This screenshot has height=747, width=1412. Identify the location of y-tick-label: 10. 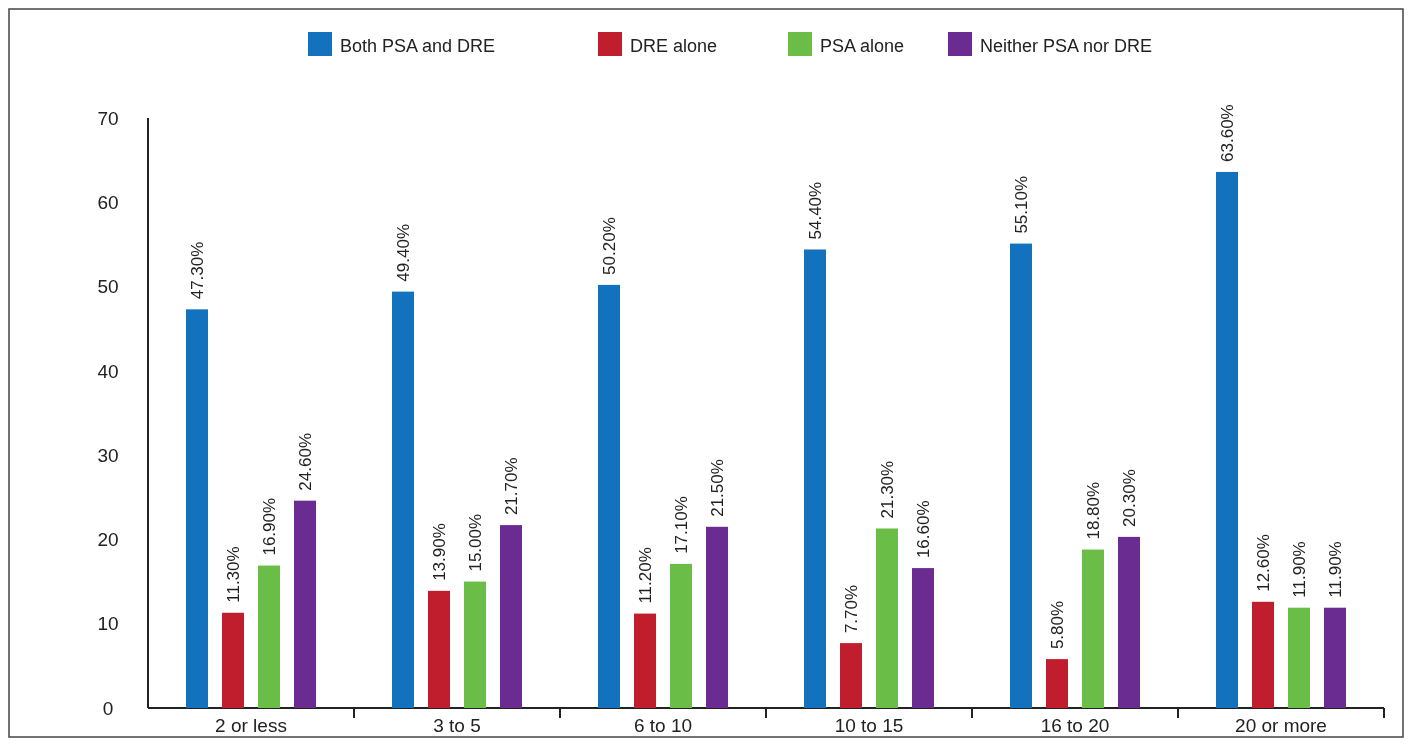
(108, 624).